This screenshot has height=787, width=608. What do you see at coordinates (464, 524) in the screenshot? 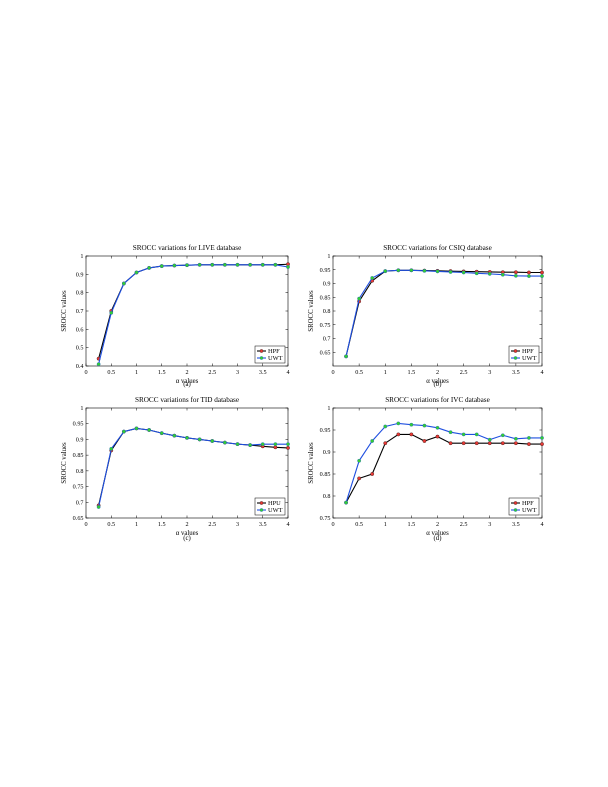
I see `x-tick-label: 2.5` at bounding box center [464, 524].